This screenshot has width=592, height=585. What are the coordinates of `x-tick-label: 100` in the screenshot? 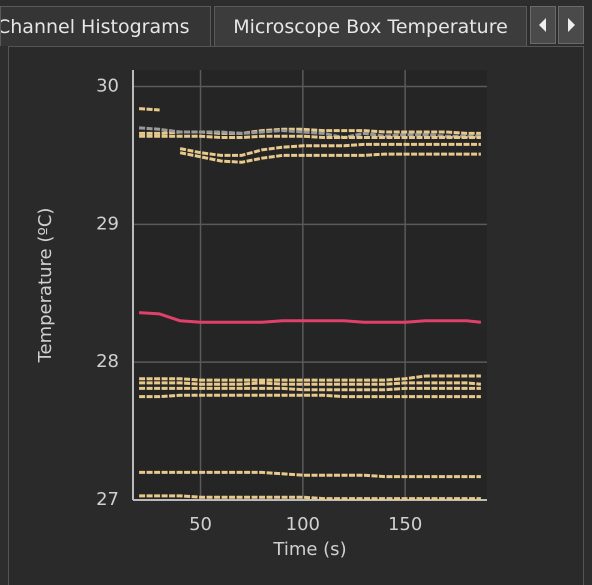 It's located at (303, 524).